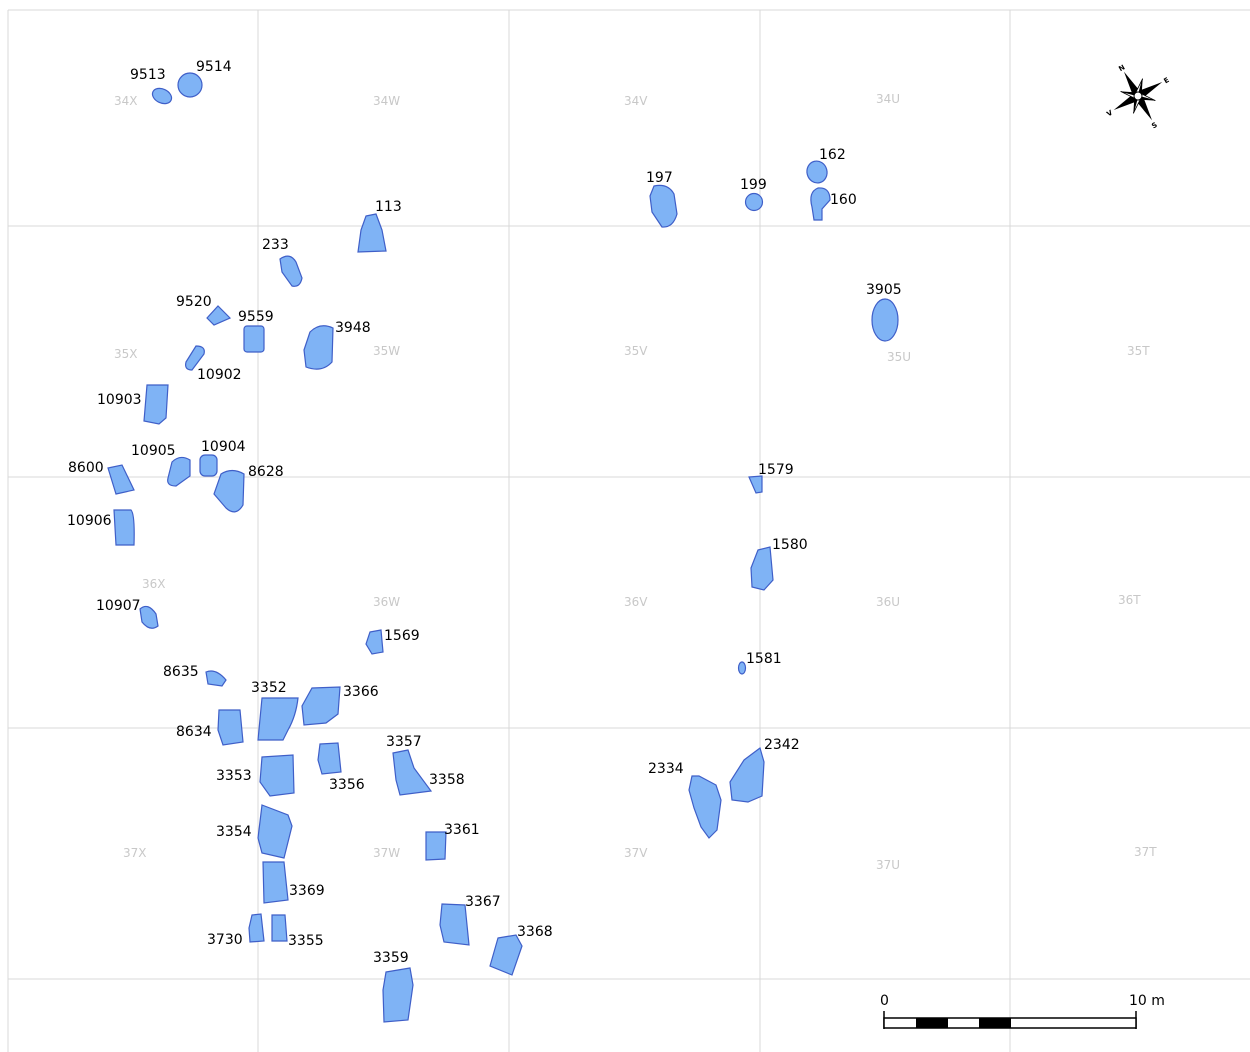 This screenshot has height=1052, width=1250. Describe the element at coordinates (291, 271) in the screenshot. I see `feature-233-shape` at that location.